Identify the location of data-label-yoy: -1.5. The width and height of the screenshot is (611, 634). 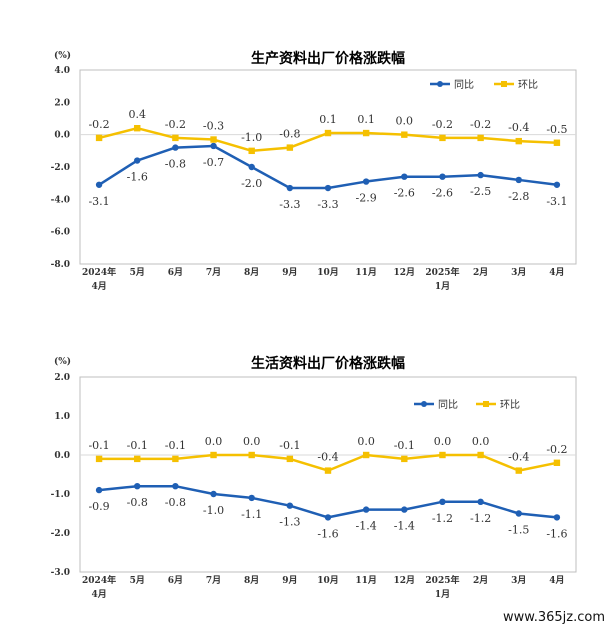
(518, 530).